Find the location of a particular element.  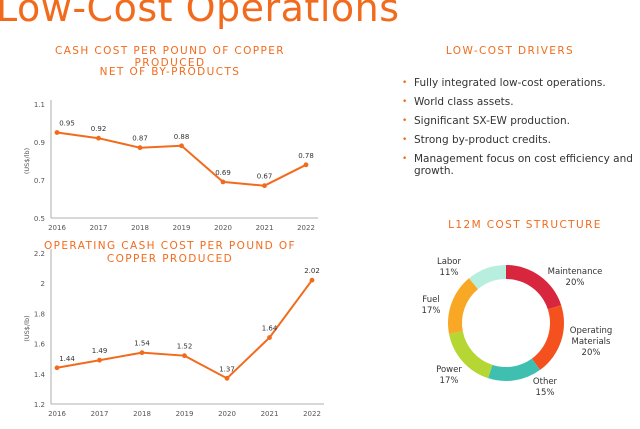

driver-item: • Significant SX-EW production. is located at coordinates (521, 121).